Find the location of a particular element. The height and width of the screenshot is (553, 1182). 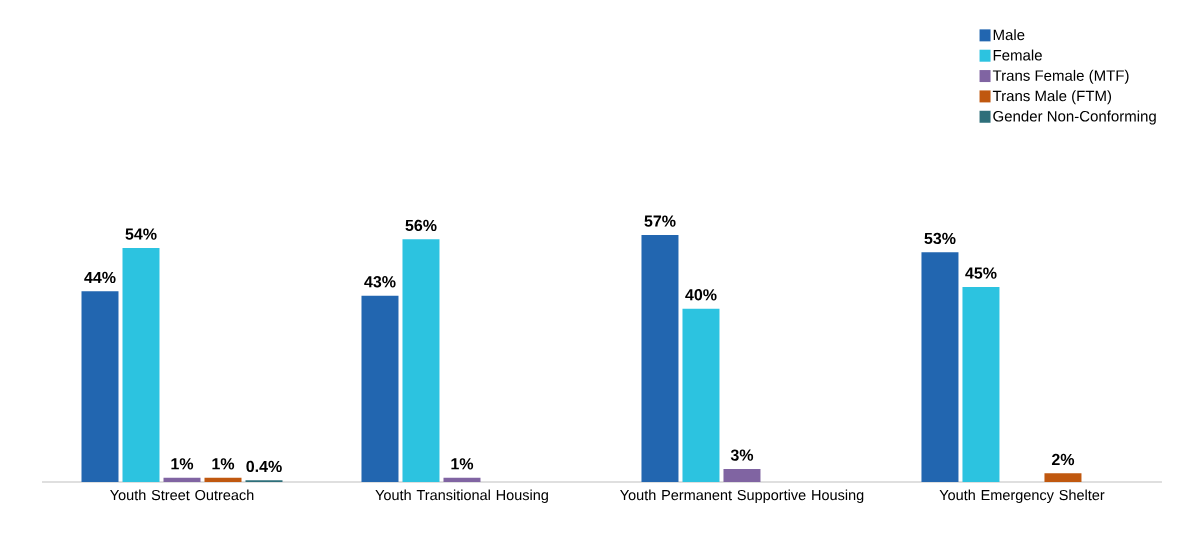

data-label: 2% is located at coordinates (1063, 459).